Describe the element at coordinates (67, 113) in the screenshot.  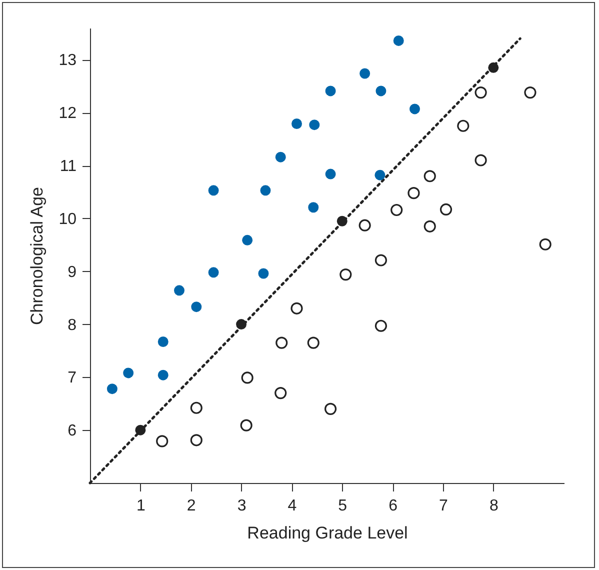
I see `y-tick-label: 12` at that location.